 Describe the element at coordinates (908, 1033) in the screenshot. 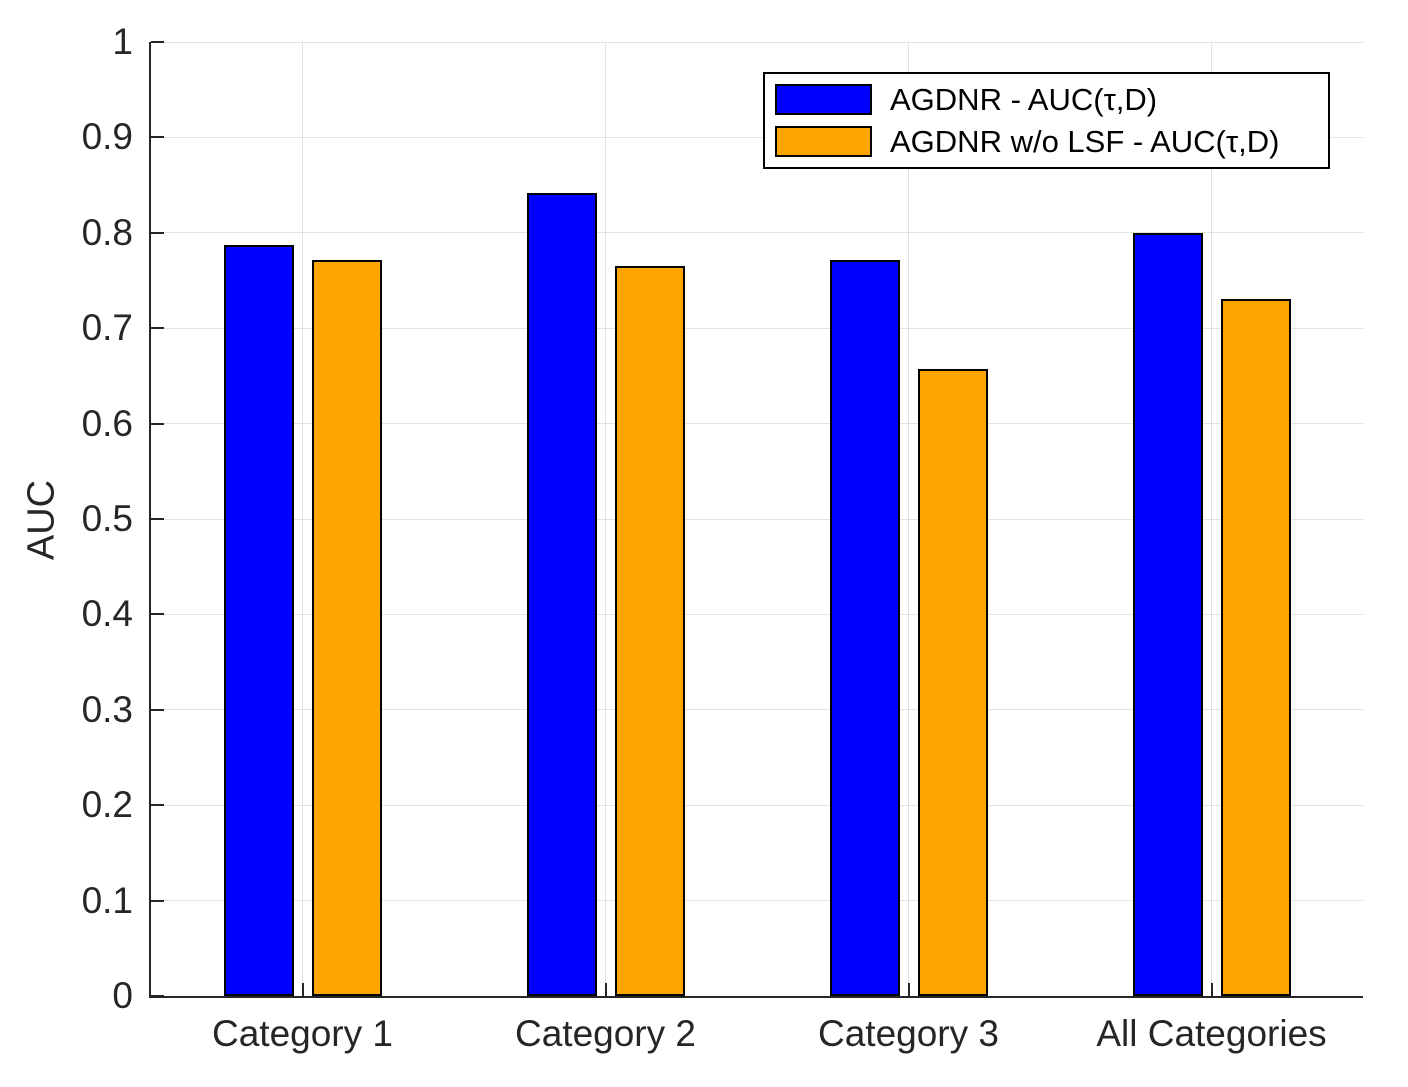

I see `x-tick-label: Category 3` at that location.